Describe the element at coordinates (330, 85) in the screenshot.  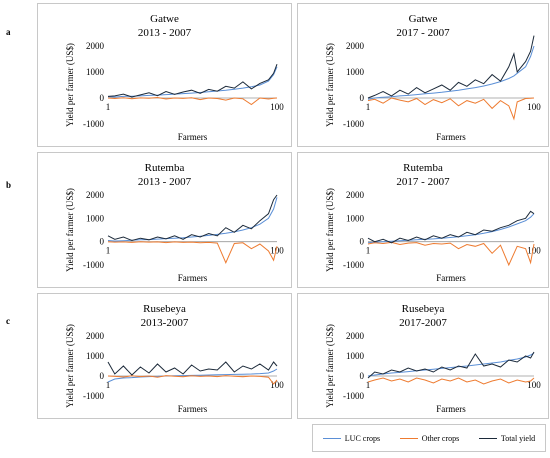
I see `chart2-y-axis-label: Yield per farmer (US$)` at that location.